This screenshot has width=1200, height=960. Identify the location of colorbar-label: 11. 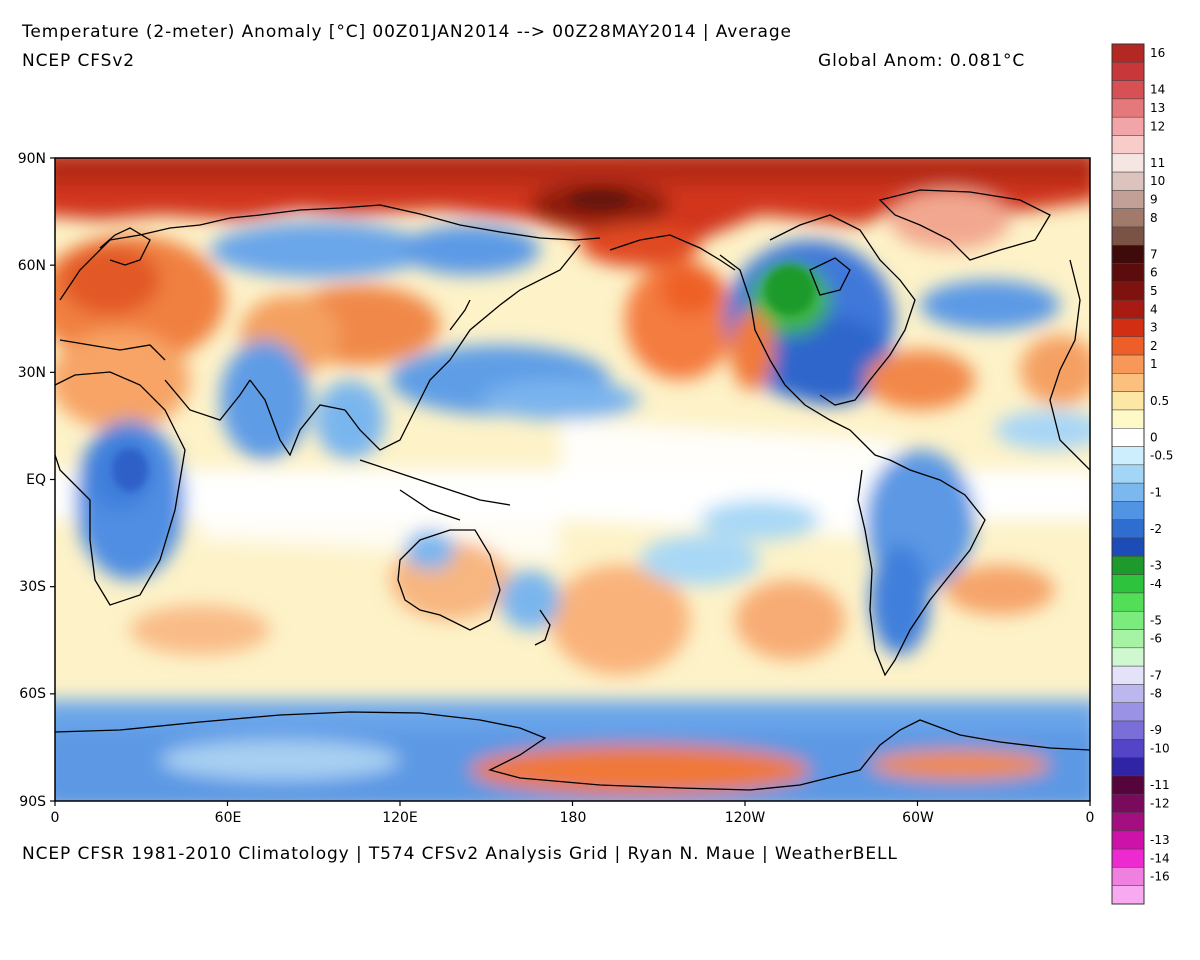
(1157, 163).